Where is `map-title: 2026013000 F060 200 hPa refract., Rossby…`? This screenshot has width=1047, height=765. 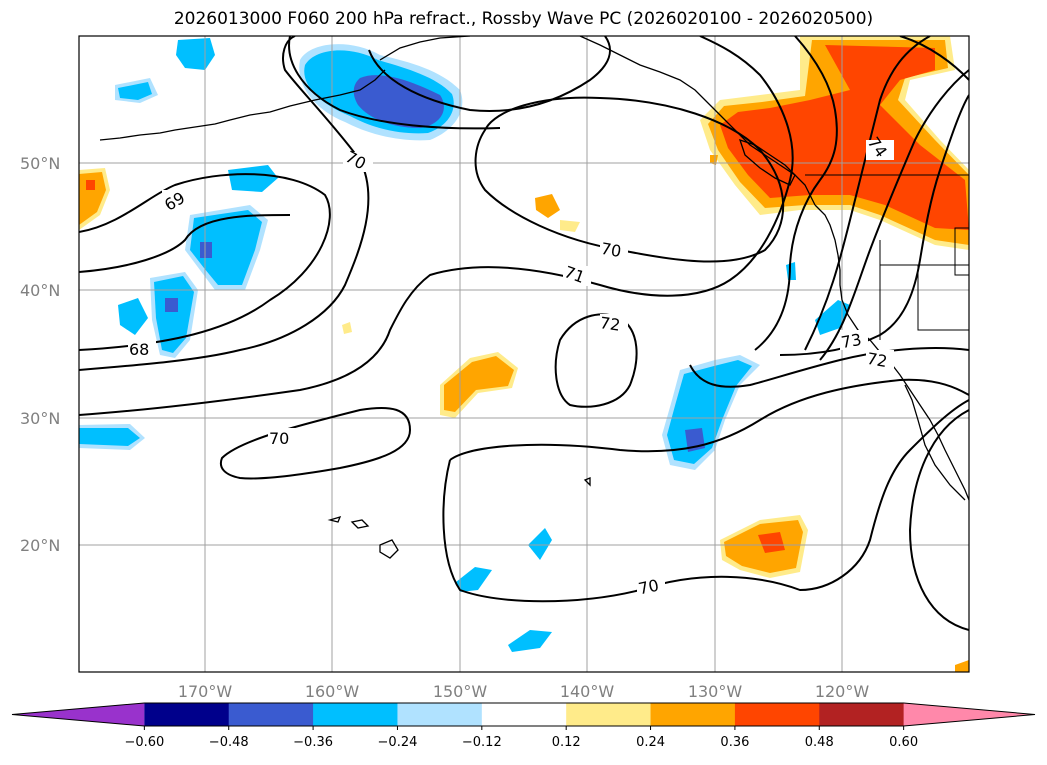
map-title: 2026013000 F060 200 hPa refract., Rossby… is located at coordinates (523, 19).